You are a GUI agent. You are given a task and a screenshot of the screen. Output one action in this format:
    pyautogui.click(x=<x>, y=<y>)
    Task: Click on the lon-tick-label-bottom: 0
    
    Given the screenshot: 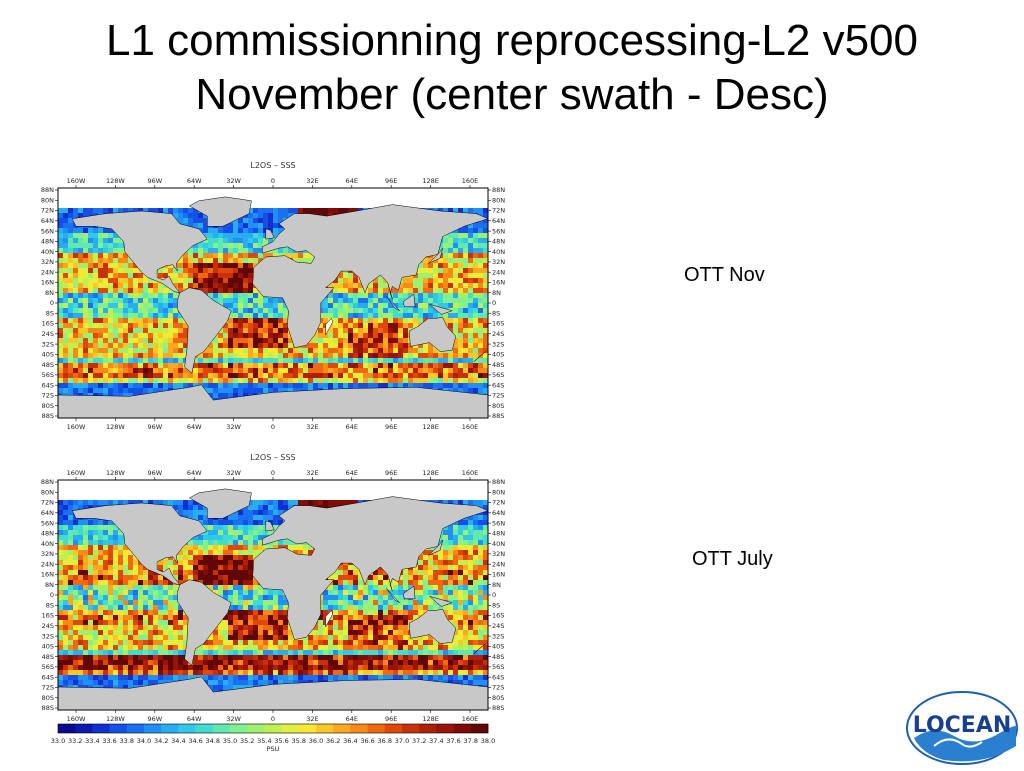 What is the action you would take?
    pyautogui.click(x=273, y=427)
    